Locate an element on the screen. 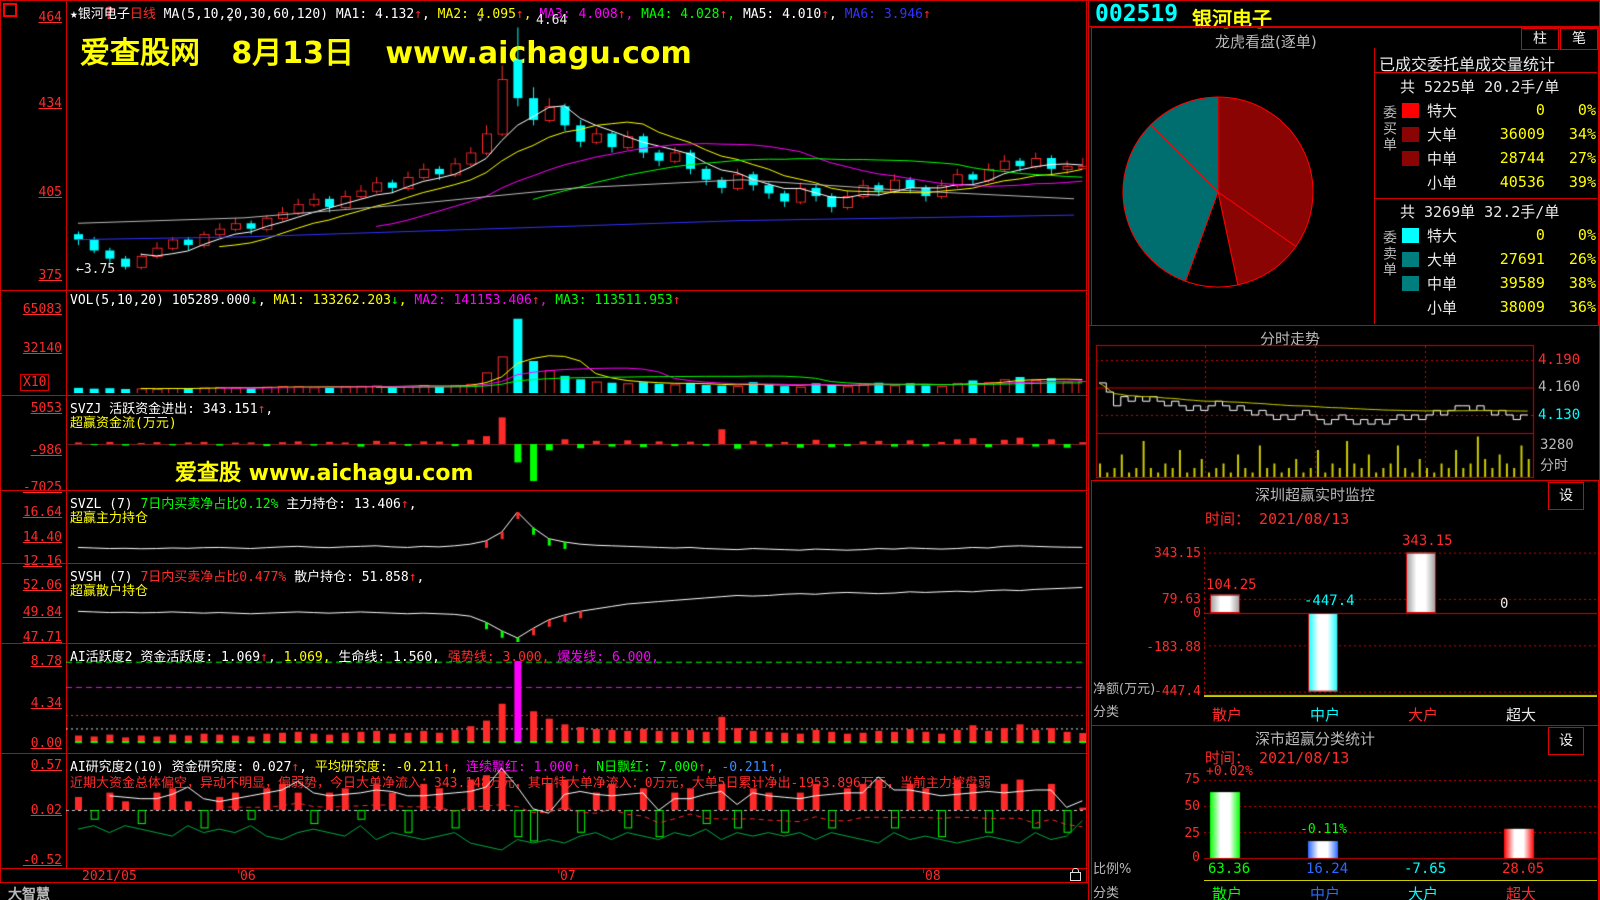 This screenshot has width=1600, height=900. order-size-label: 特大 is located at coordinates (1442, 235).